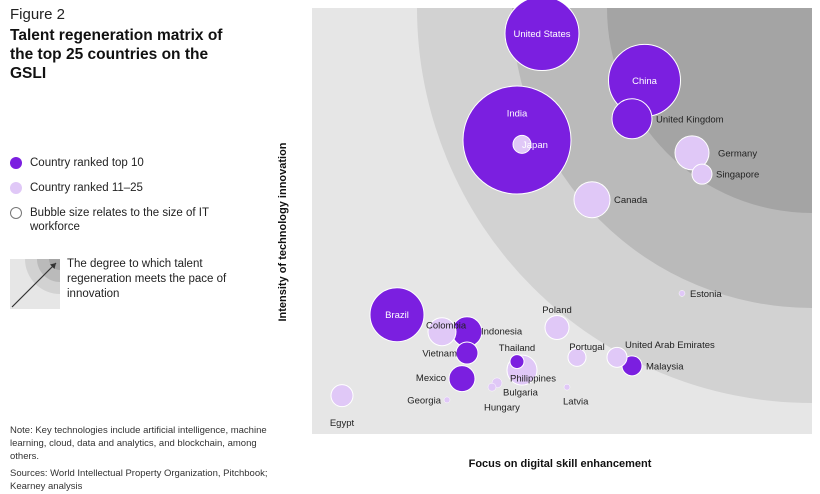 This screenshot has width=820, height=494. I want to click on x-axis-label: Focus on digital skill enhancement, so click(560, 464).